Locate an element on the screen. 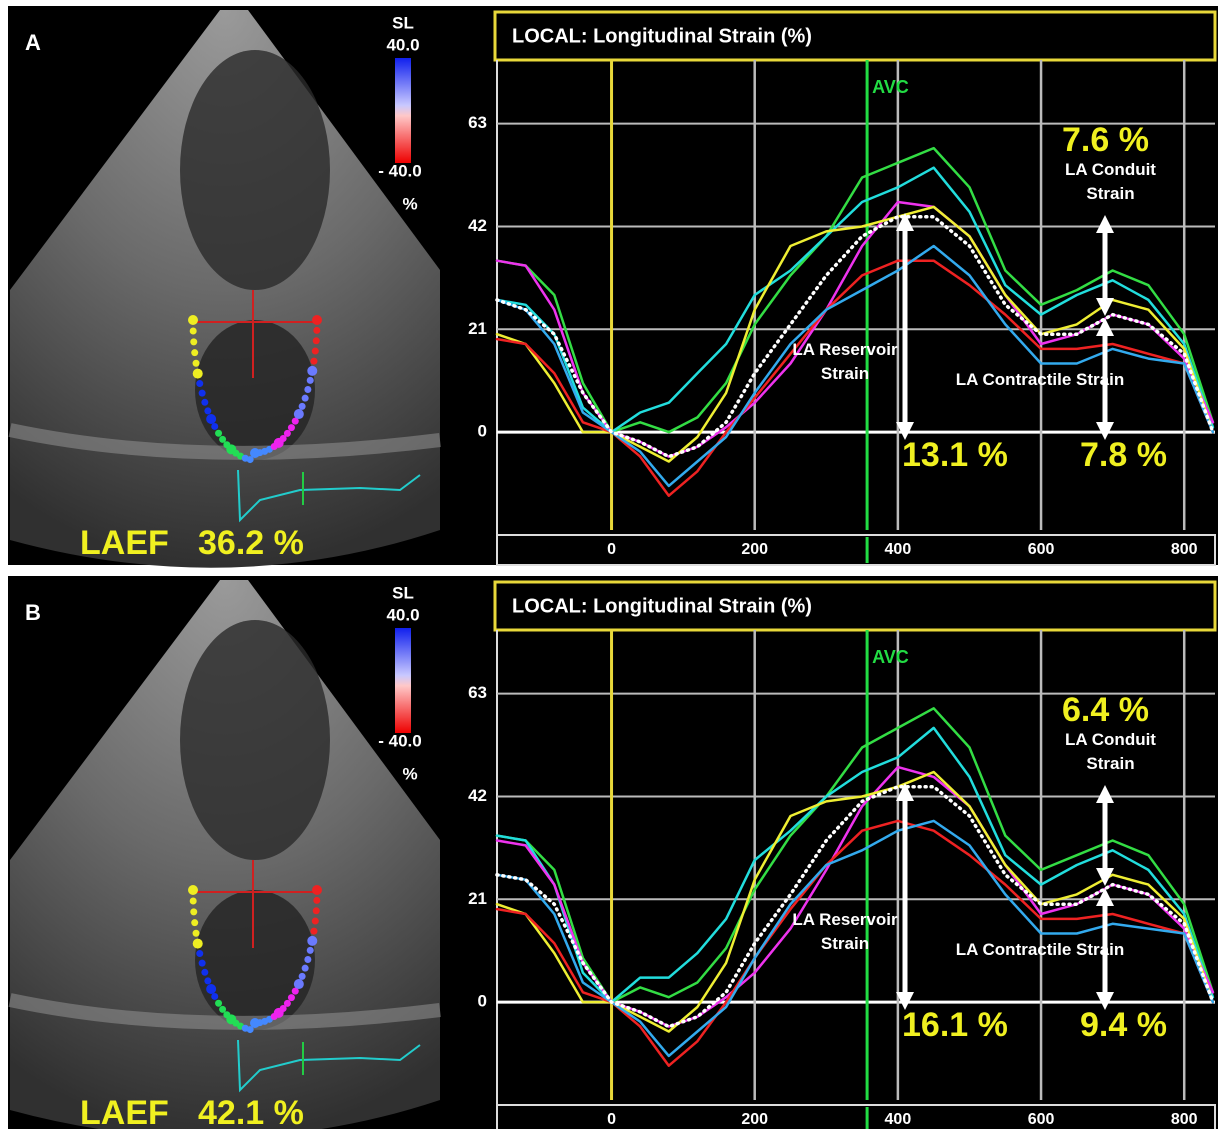  laef-label: LAEF is located at coordinates (124, 543).